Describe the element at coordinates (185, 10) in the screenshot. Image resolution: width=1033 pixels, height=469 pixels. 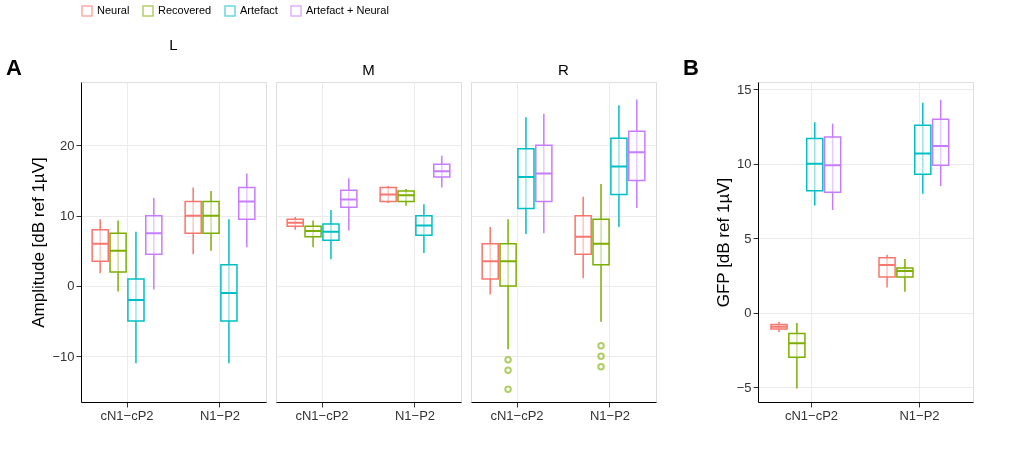
I see `legend-label: Recovered` at that location.